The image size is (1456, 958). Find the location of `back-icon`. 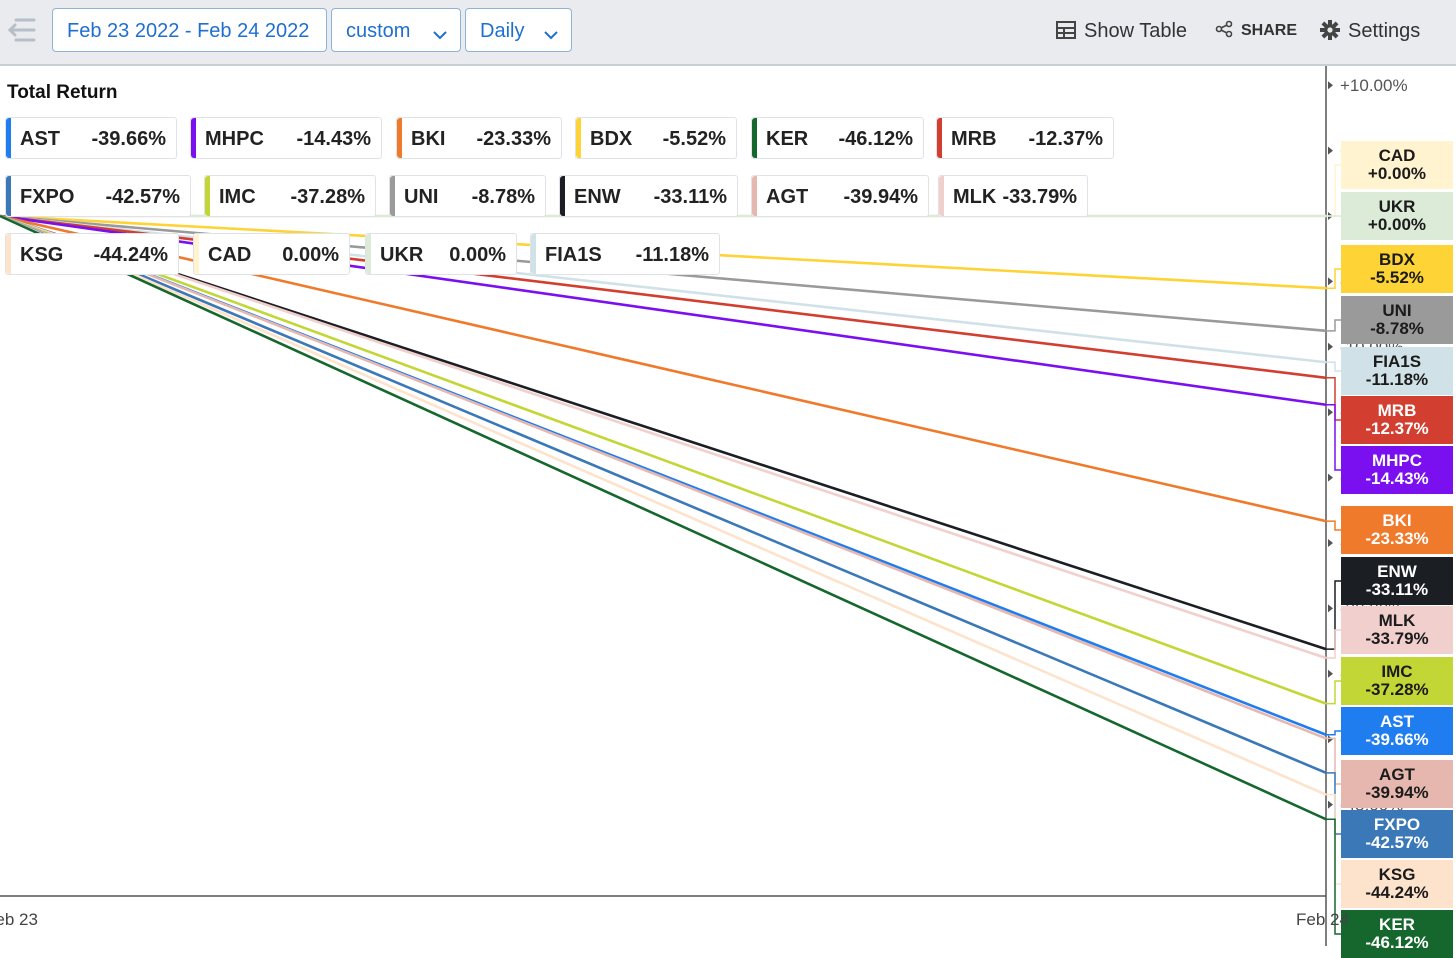

back-icon is located at coordinates (21, 31).